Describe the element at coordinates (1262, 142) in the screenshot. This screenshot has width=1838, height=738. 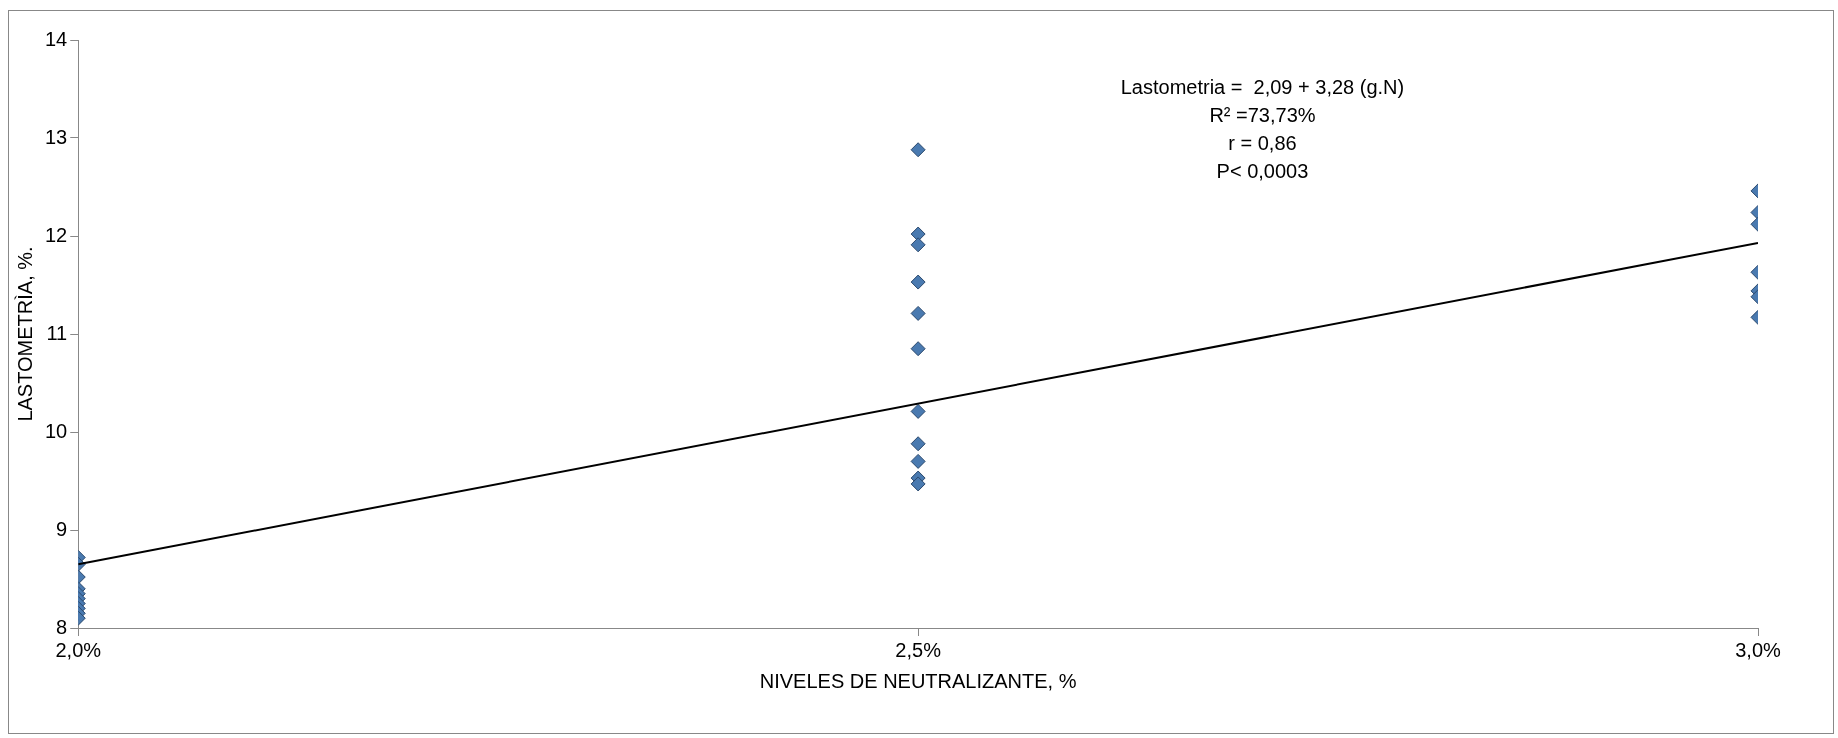
I see `annotation: r = 0,86` at that location.